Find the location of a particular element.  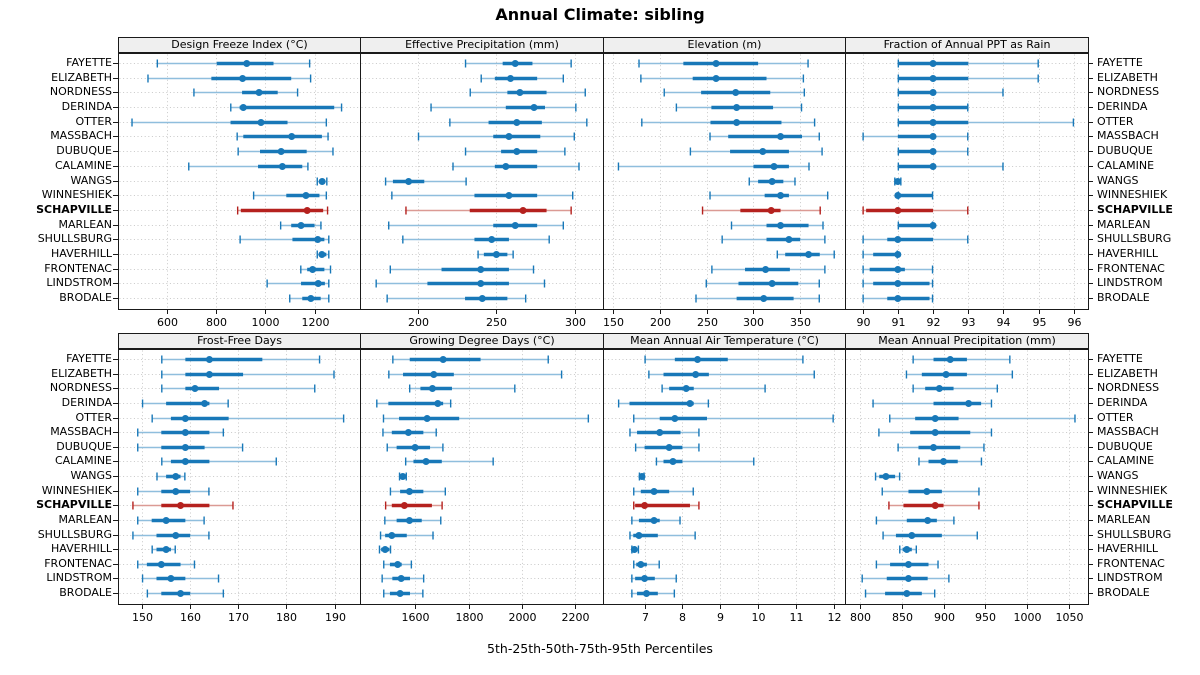

site-label-right: SHULLSBURG is located at coordinates (1134, 534).